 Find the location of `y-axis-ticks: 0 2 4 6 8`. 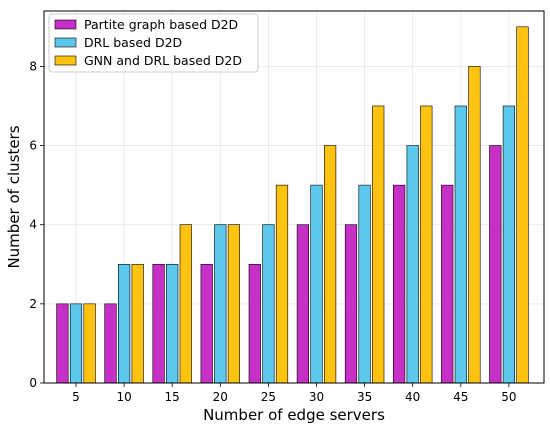

y-axis-ticks: 0 2 4 6 8 is located at coordinates (36, 224).